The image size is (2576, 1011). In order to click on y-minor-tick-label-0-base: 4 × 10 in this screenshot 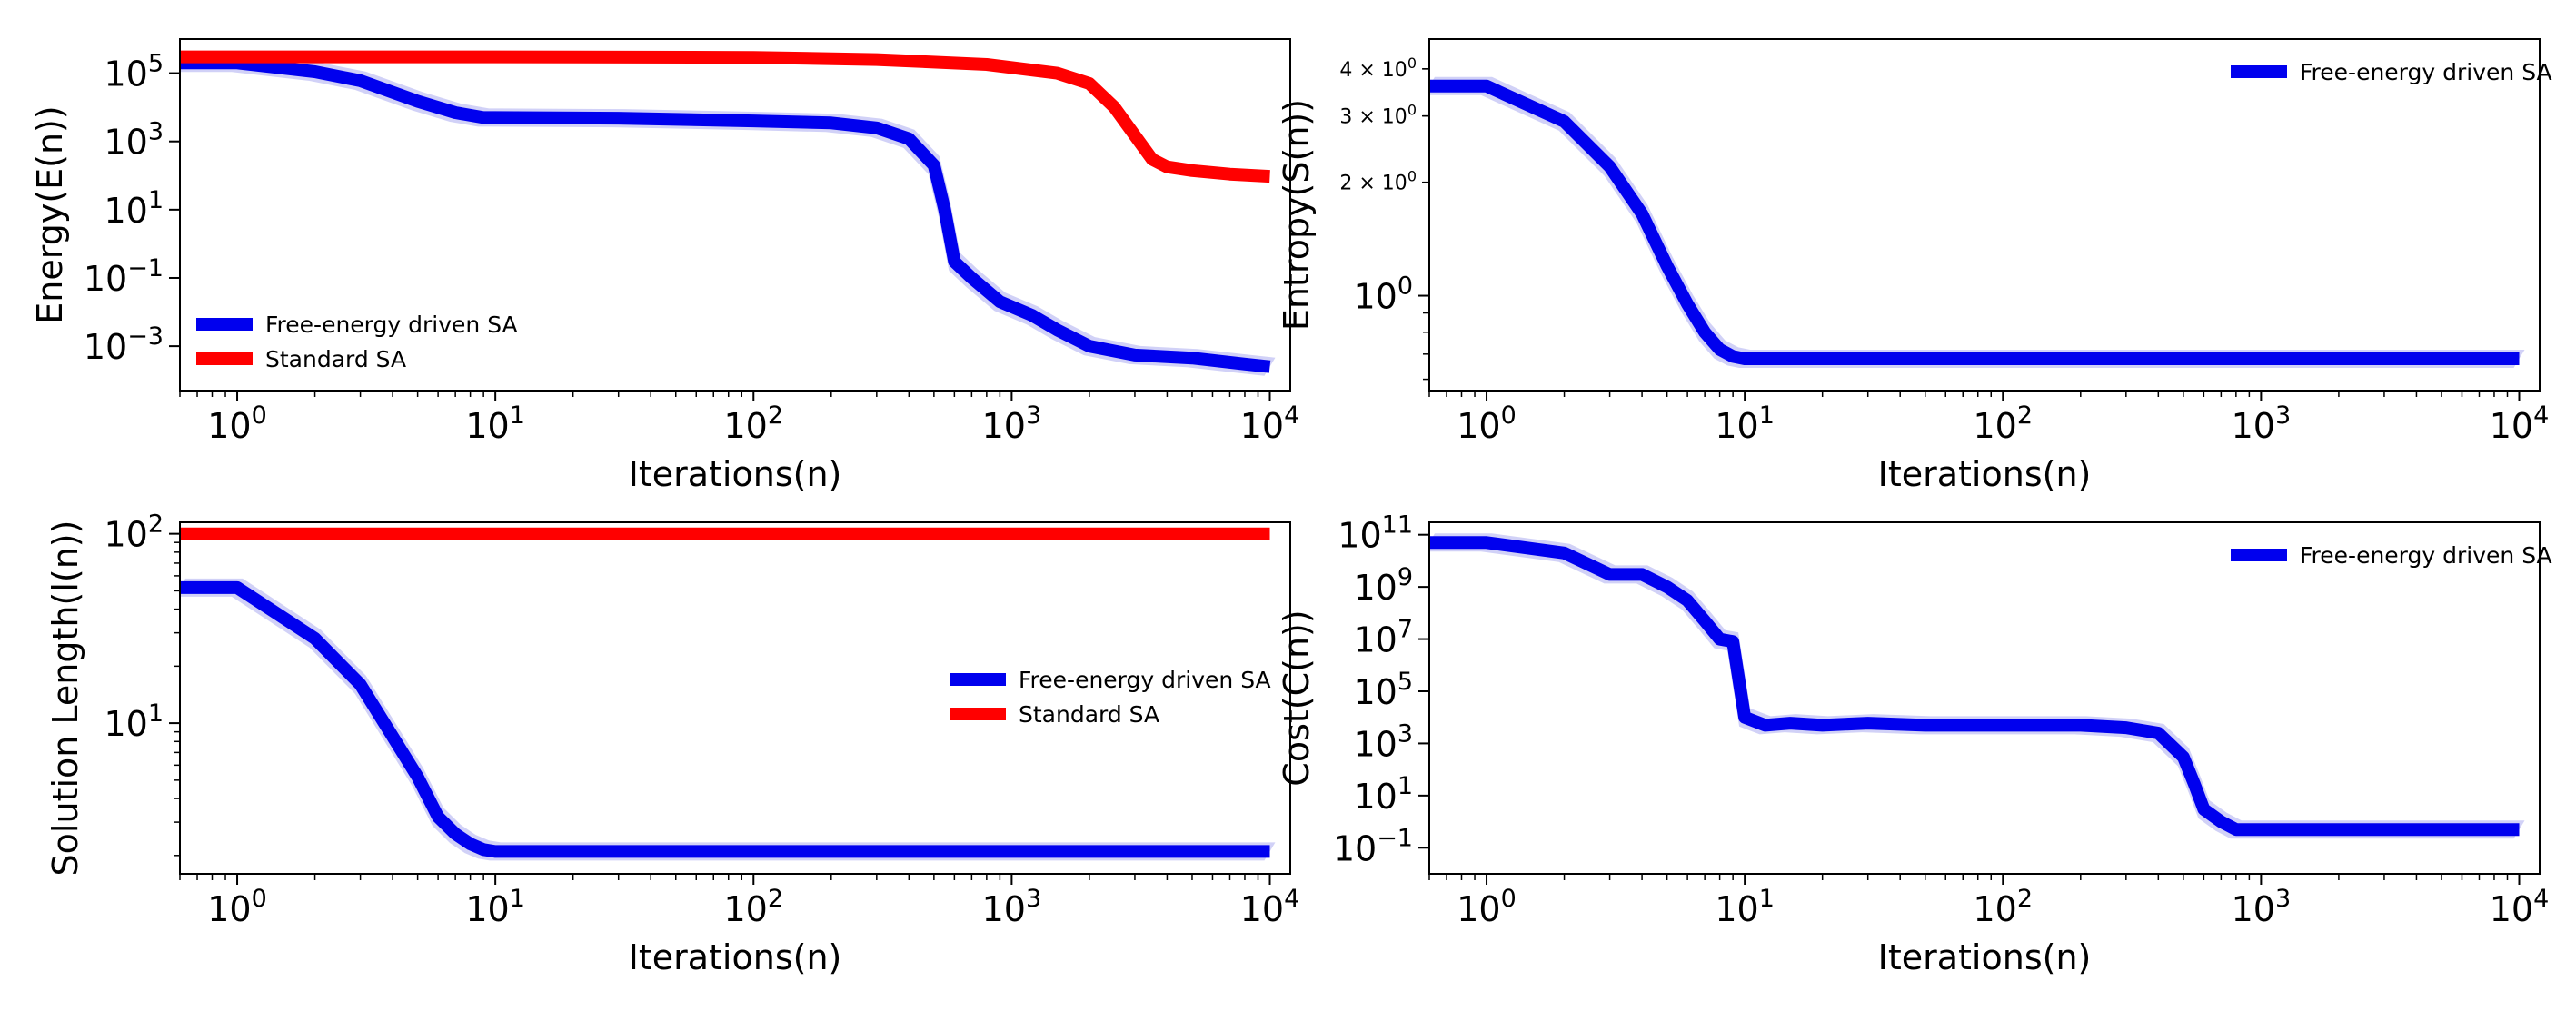, I will do `click(1373, 70)`.